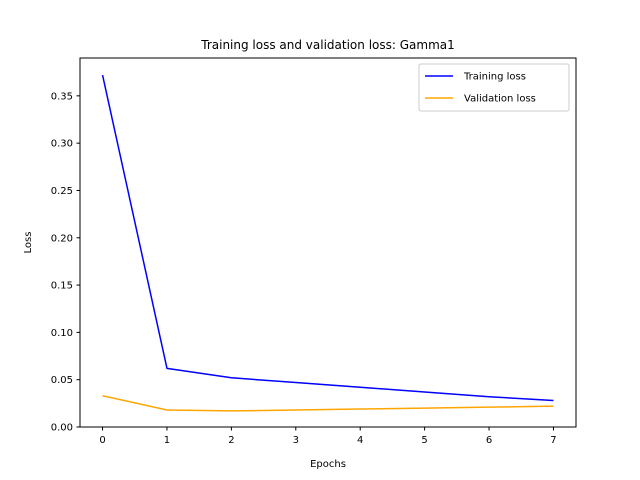 This screenshot has width=640, height=480. I want to click on y-tick-label: 0.15, so click(62, 286).